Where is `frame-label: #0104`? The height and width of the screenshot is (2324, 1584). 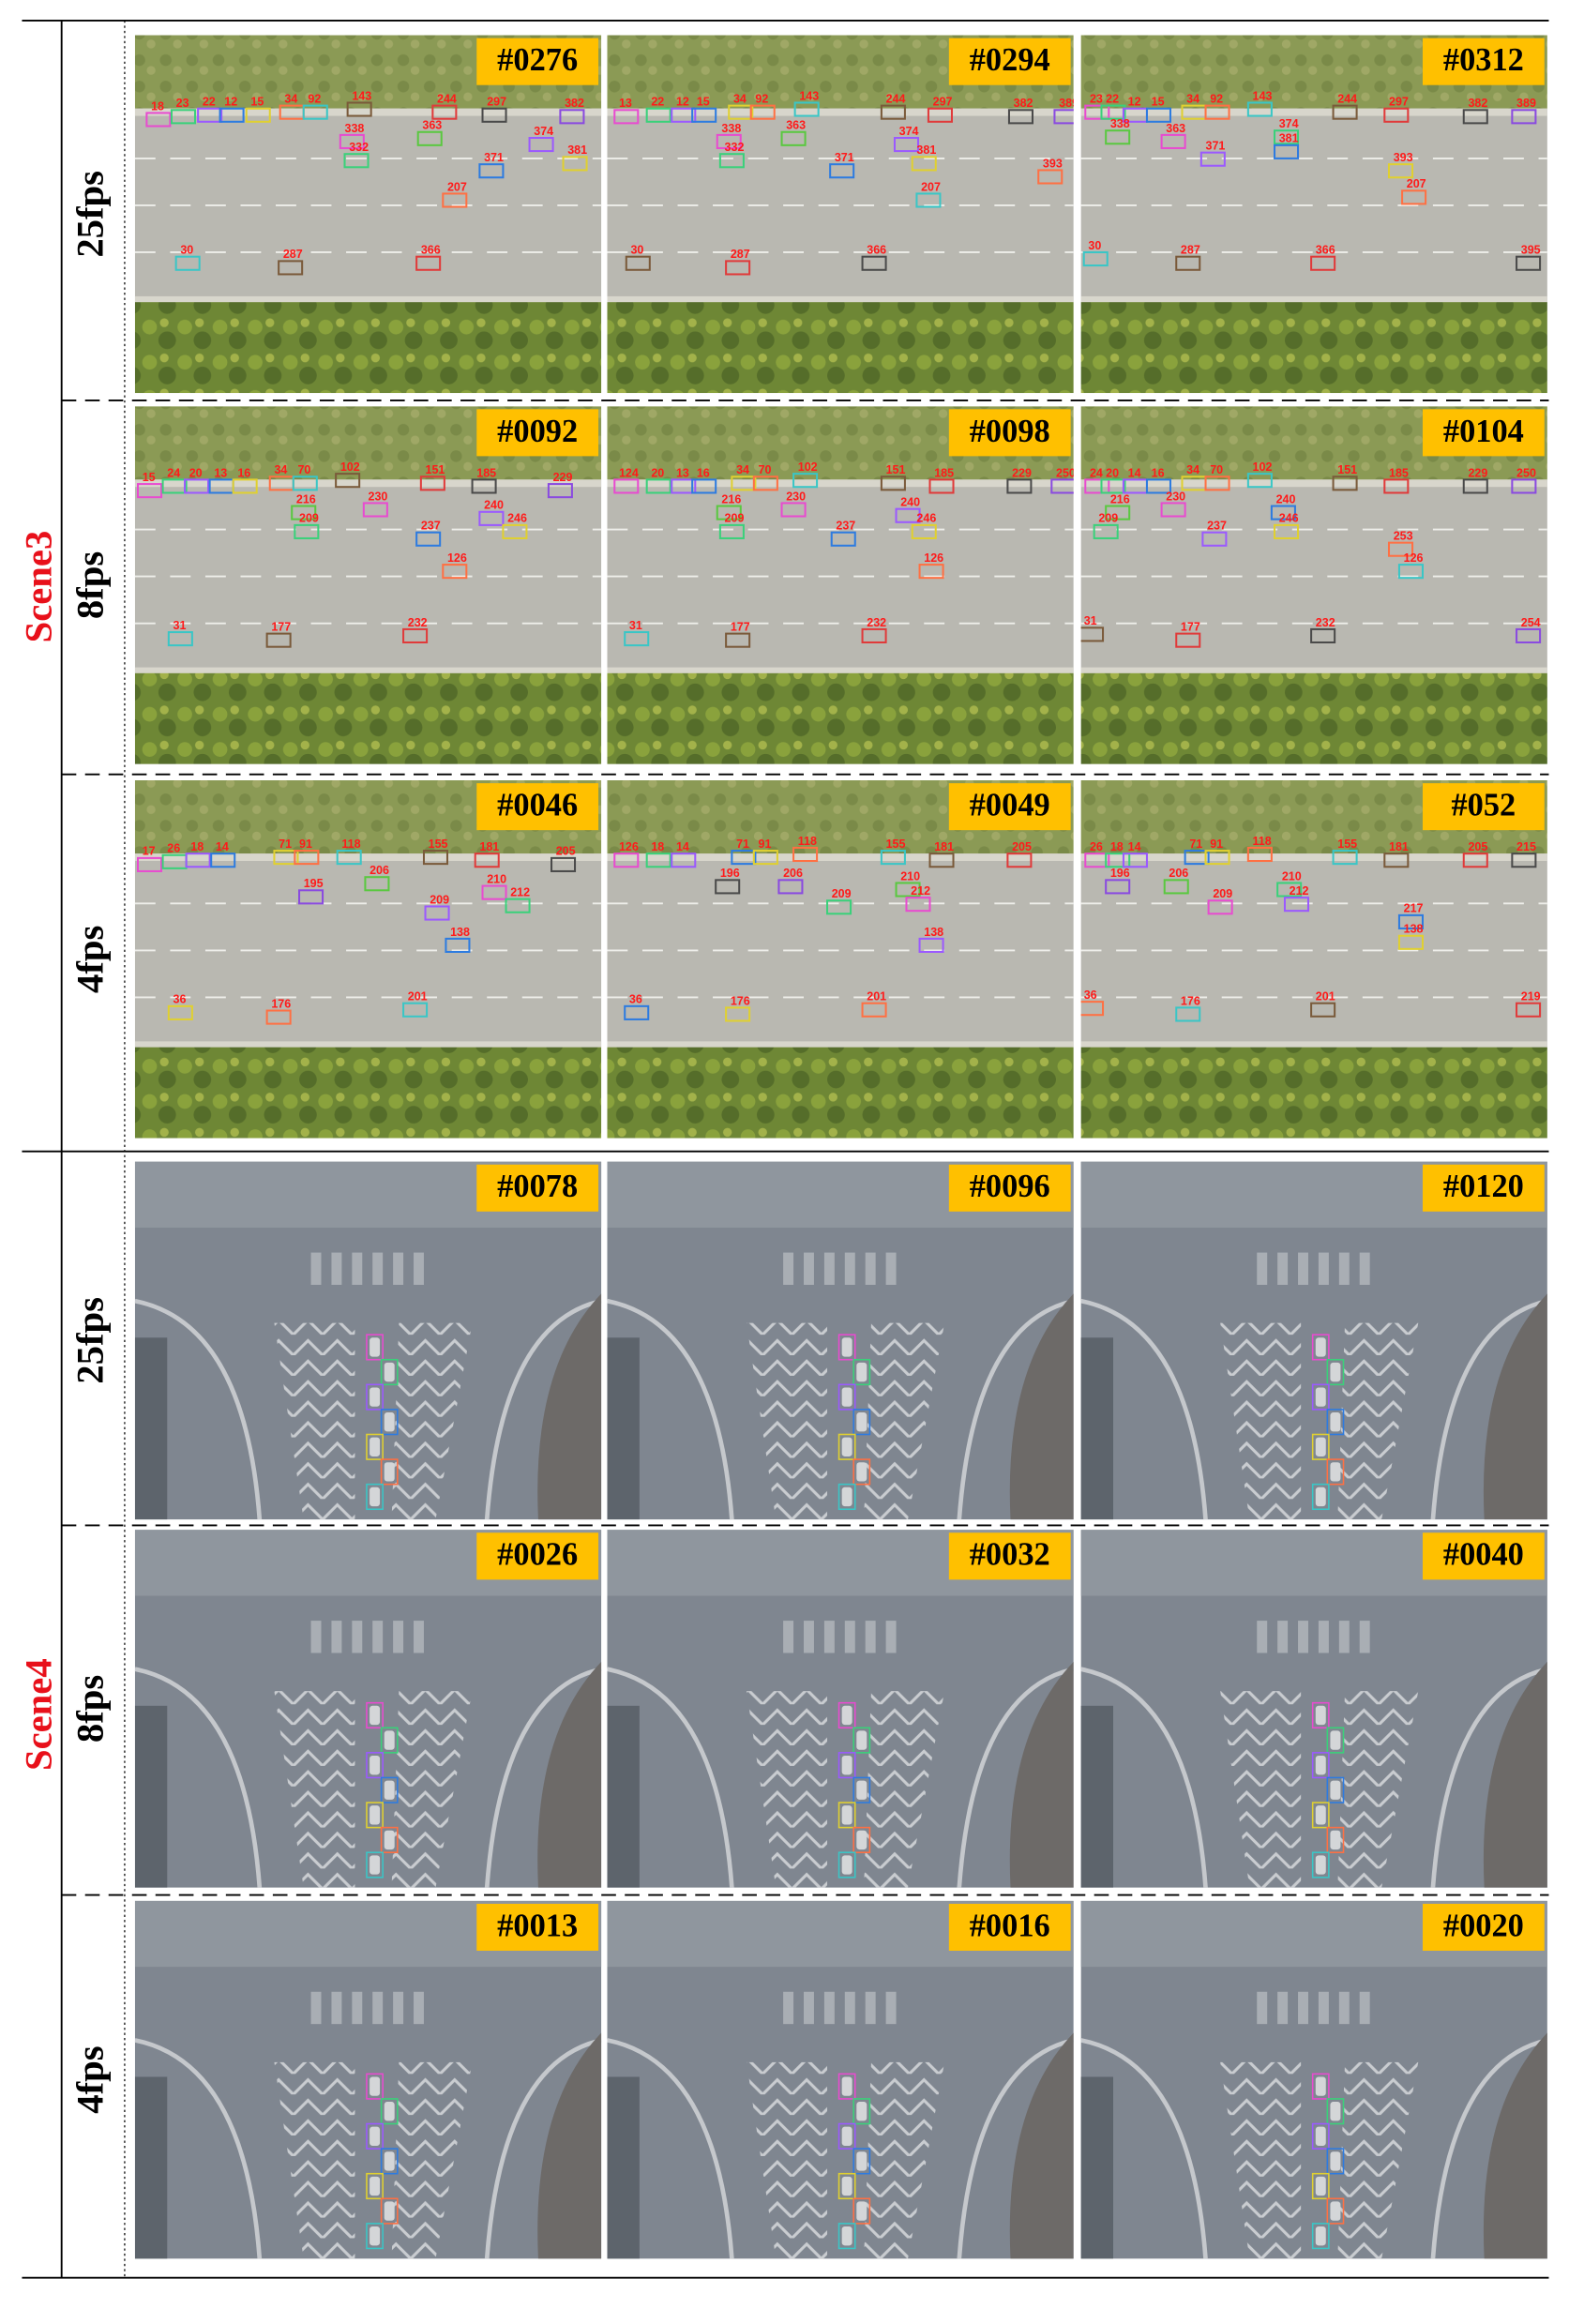 frame-label: #0104 is located at coordinates (1483, 431).